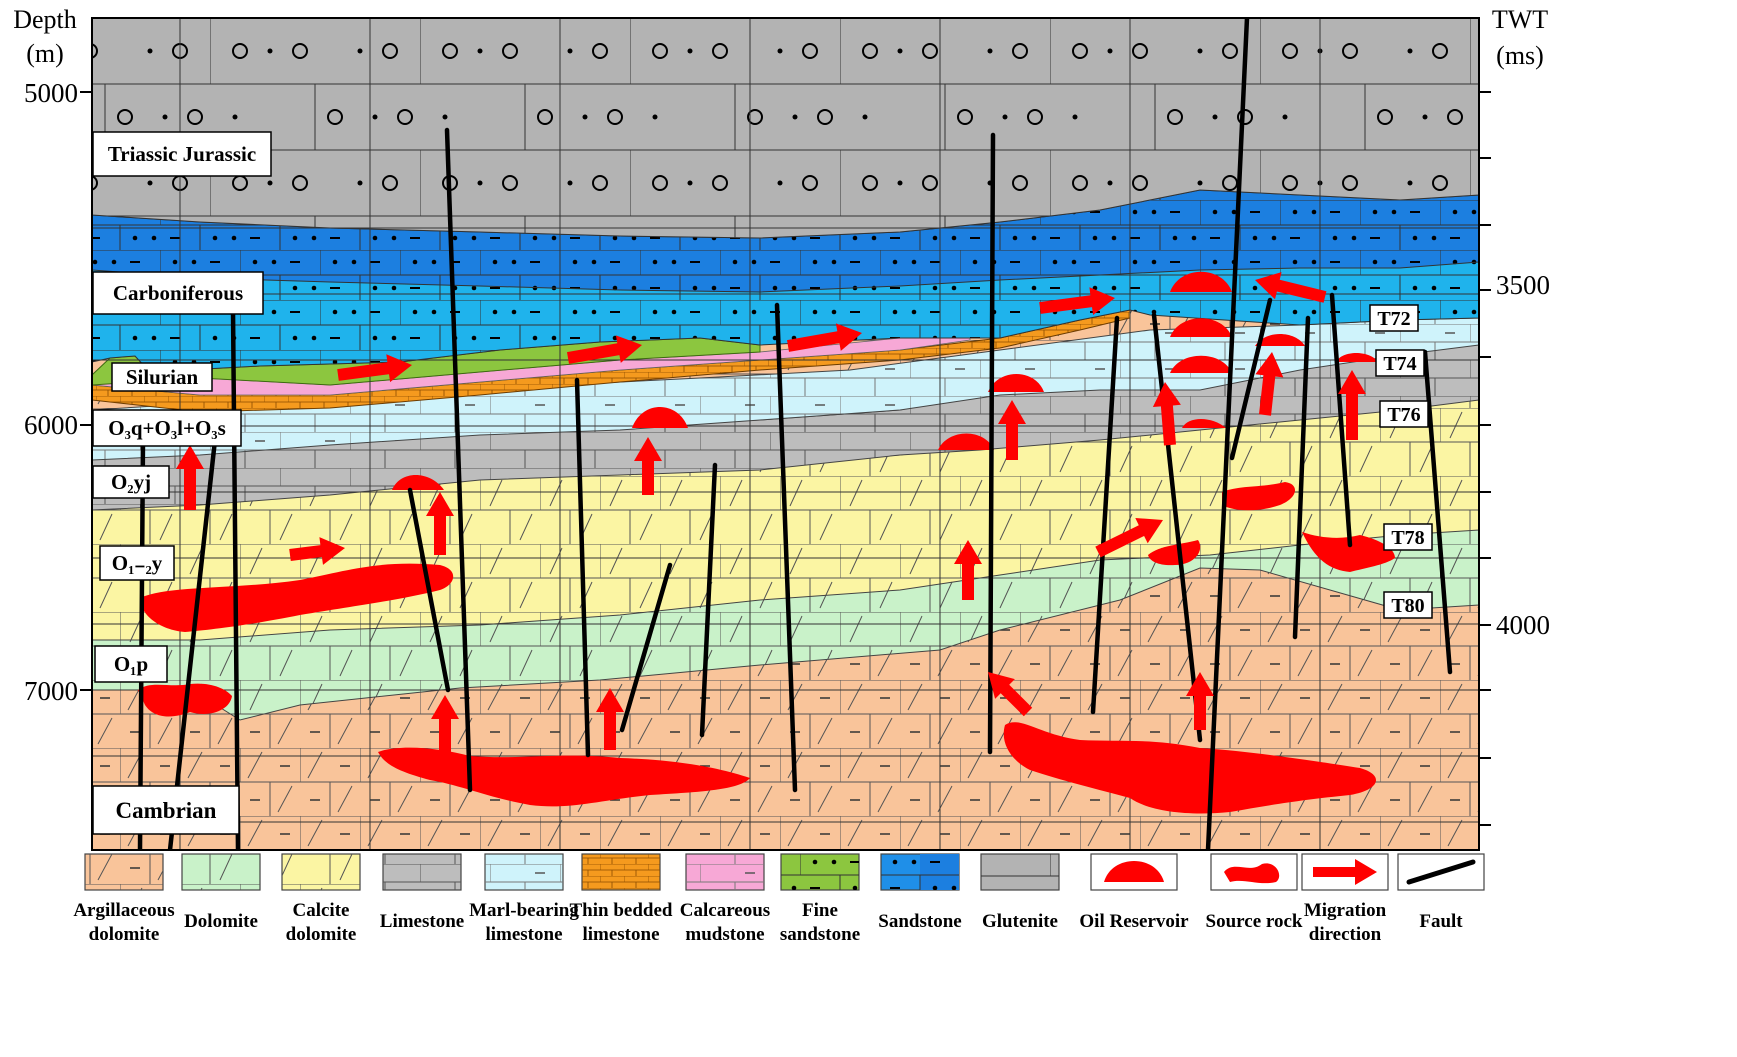 The height and width of the screenshot is (1057, 1737). What do you see at coordinates (724, 934) in the screenshot?
I see `legend-label-calcareous-mudstone-line2: mudstone` at bounding box center [724, 934].